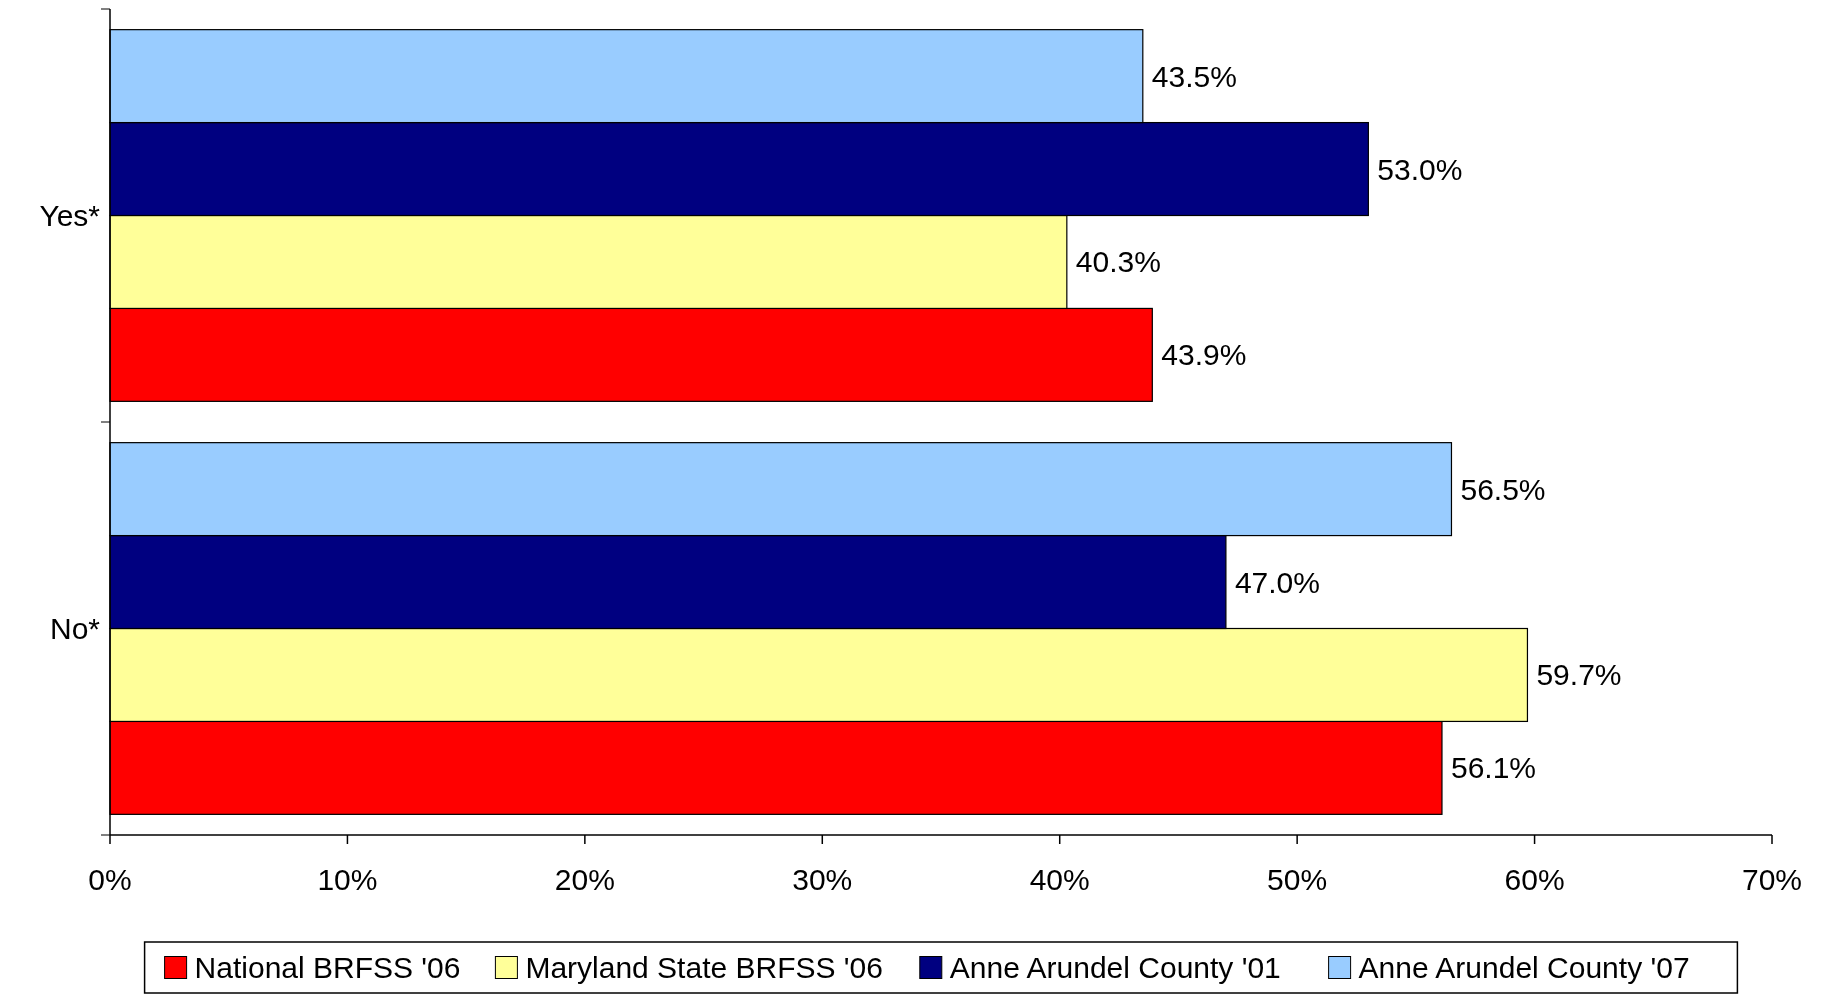 Image resolution: width=1823 pixels, height=995 pixels. Describe the element at coordinates (1297, 879) in the screenshot. I see `x-tick-label: 50%` at that location.